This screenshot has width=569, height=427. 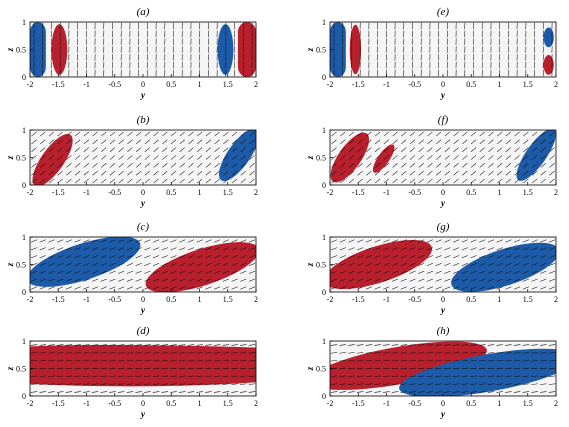 What do you see at coordinates (30, 403) in the screenshot?
I see `x-tick-label: -2` at bounding box center [30, 403].